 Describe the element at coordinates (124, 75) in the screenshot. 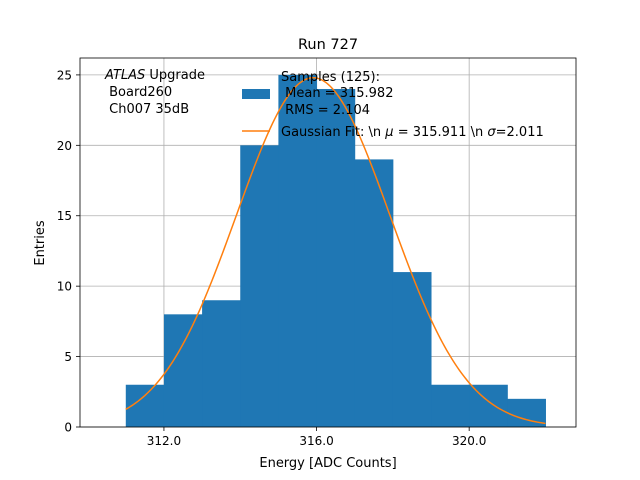

I see `atlas-italic-label: ATLAS` at that location.